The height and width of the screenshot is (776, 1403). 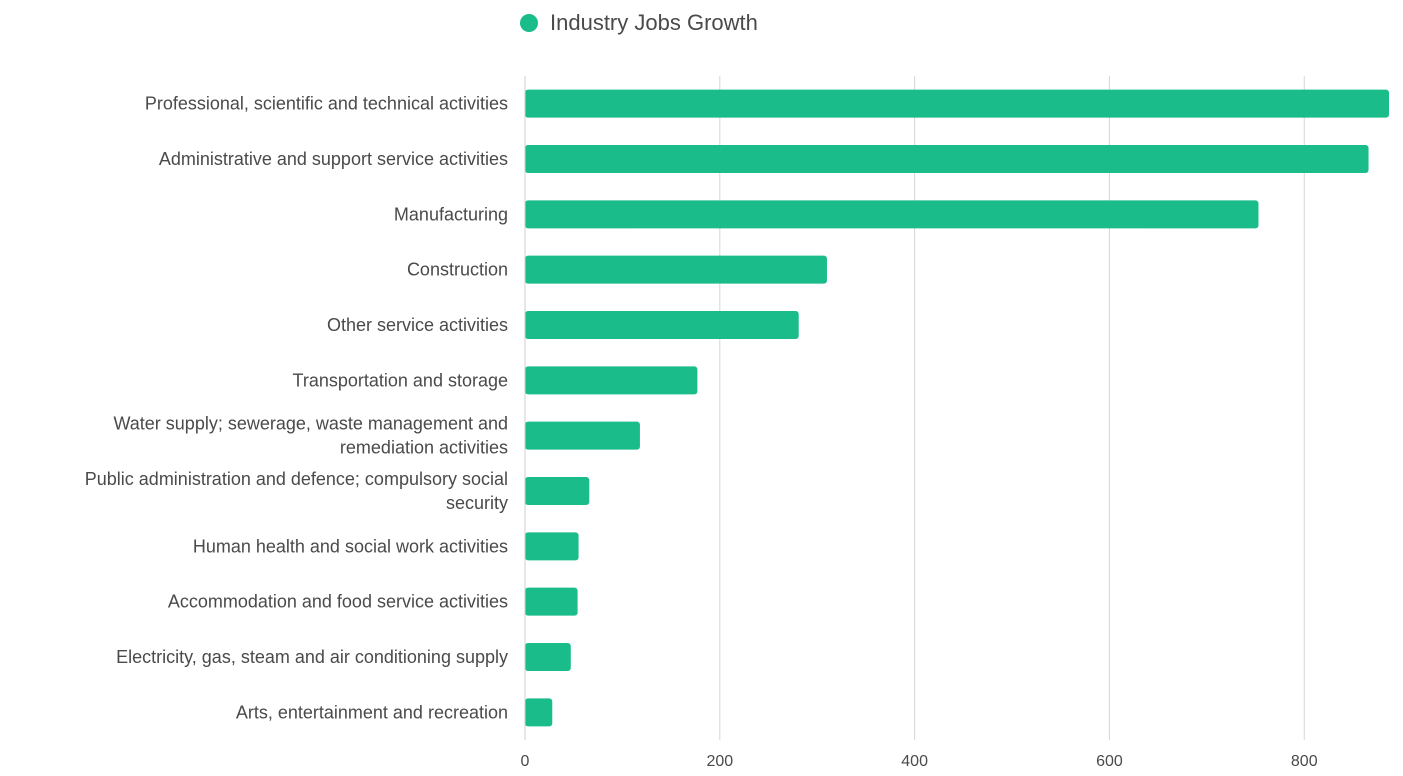 I want to click on x-tick-label: 600, so click(x=1109, y=761).